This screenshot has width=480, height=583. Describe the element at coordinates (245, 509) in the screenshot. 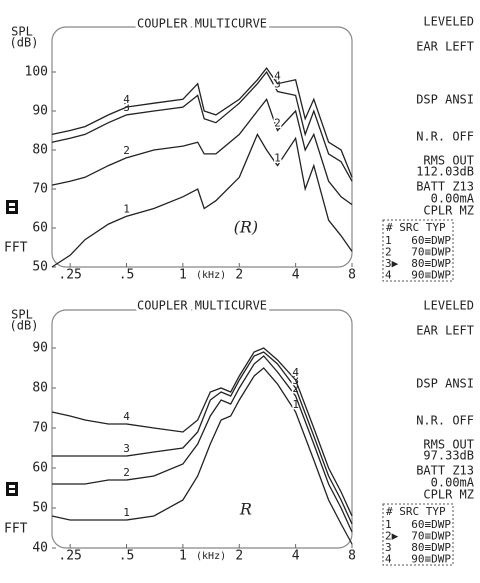

I see `annotation: R` at that location.